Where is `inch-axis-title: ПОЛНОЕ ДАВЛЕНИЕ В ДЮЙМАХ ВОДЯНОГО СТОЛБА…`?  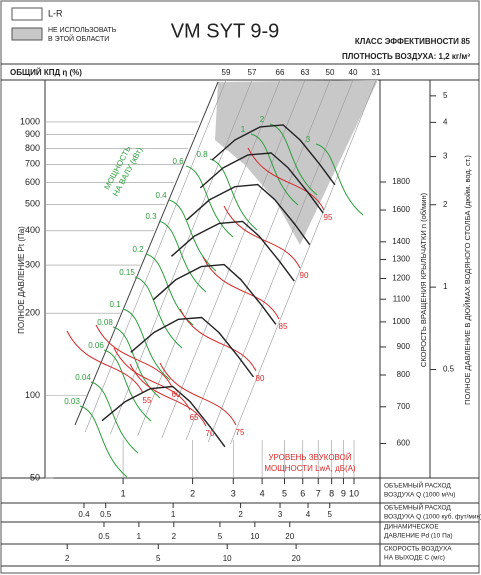 inch-axis-title: ПОЛНОЕ ДАВЛЕНИЕ В ДЮЙМАХ ВОДЯНОГО СТОЛБА… is located at coordinates (467, 280).